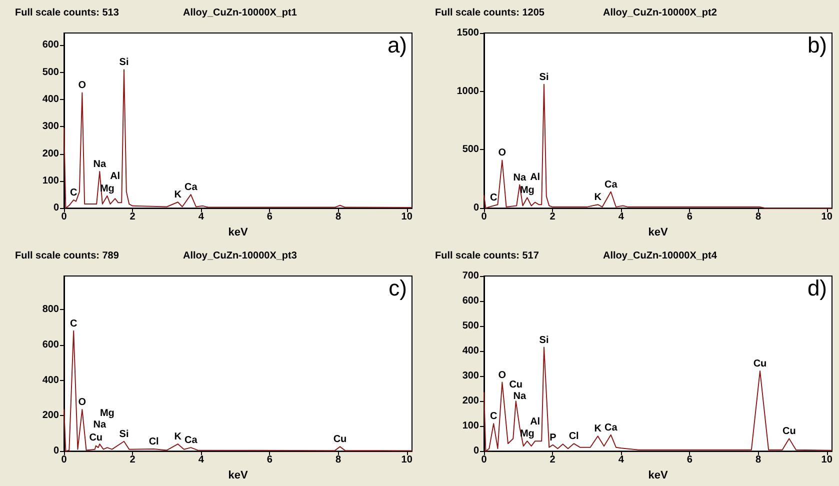 The height and width of the screenshot is (486, 839). I want to click on chart-title: Full scale counts: 517, so click(487, 256).